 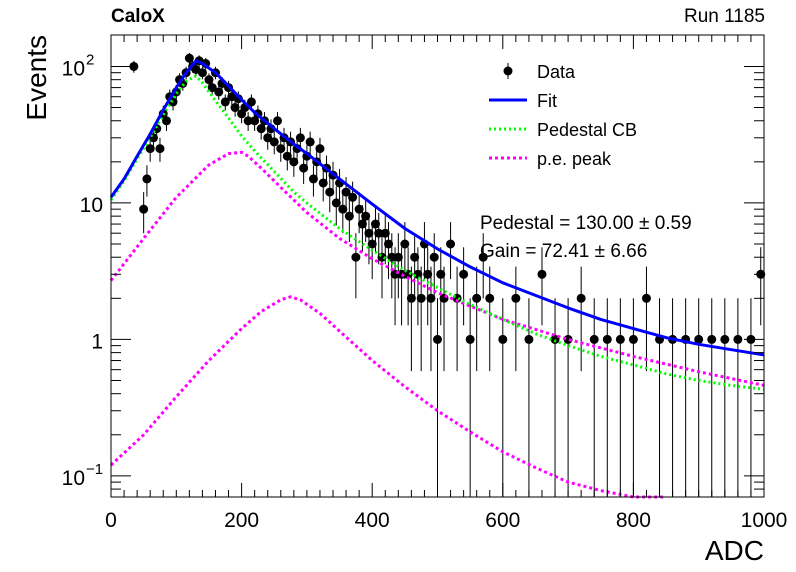 I want to click on y-axis-label: Events, so click(x=36, y=78).